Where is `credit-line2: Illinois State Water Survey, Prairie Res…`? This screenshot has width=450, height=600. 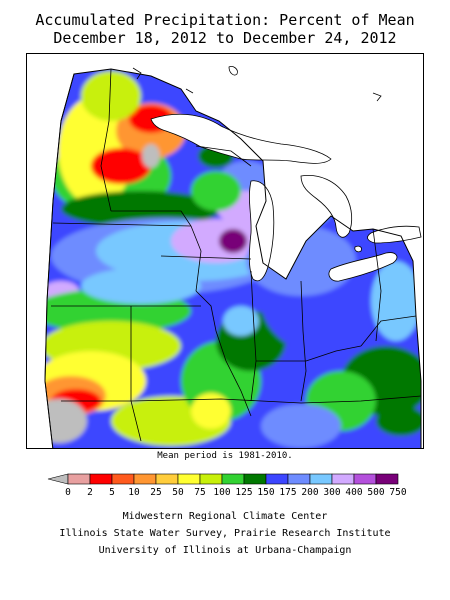 credit-line2: Illinois State Water Survey, Prairie Res… is located at coordinates (225, 533).